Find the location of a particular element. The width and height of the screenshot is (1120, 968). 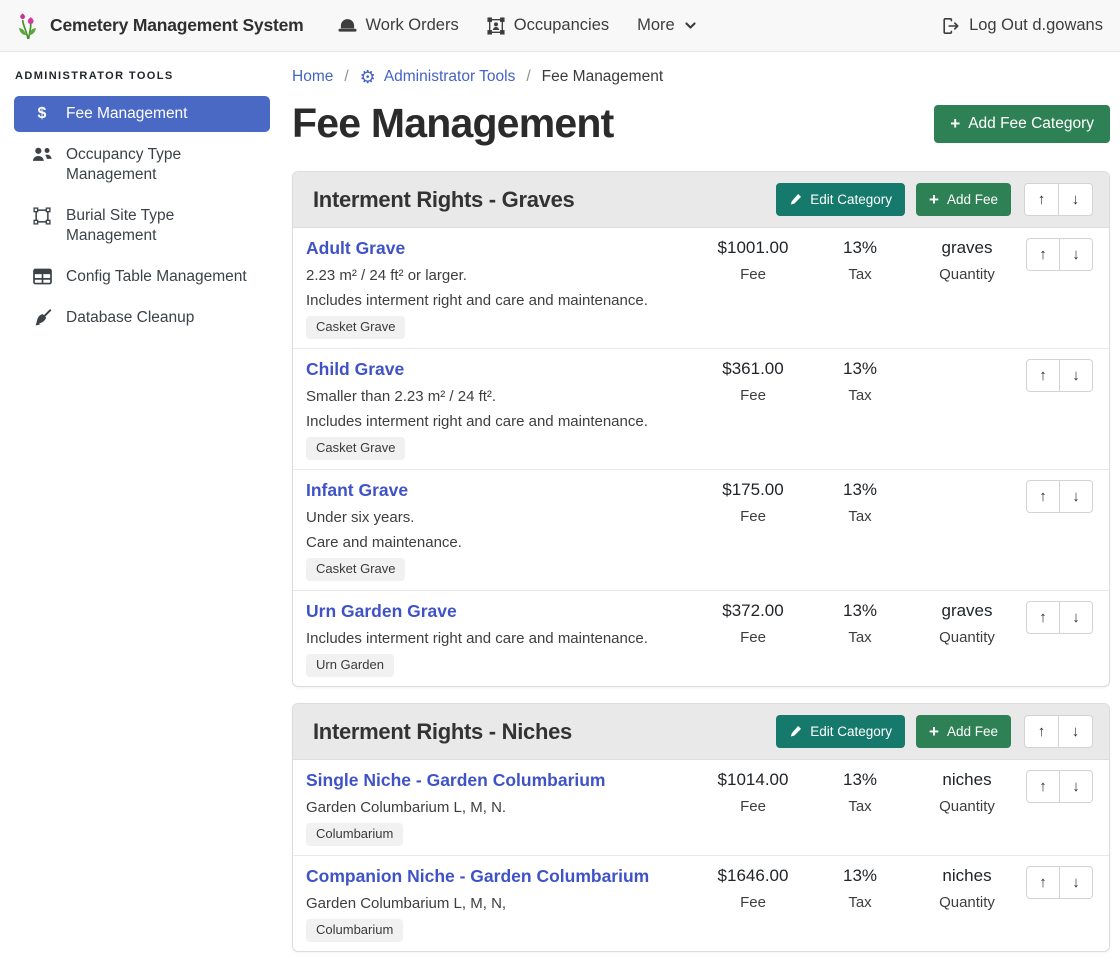

fee-description: 2.23 m² / 24 ft² or larger. is located at coordinates (386, 275).